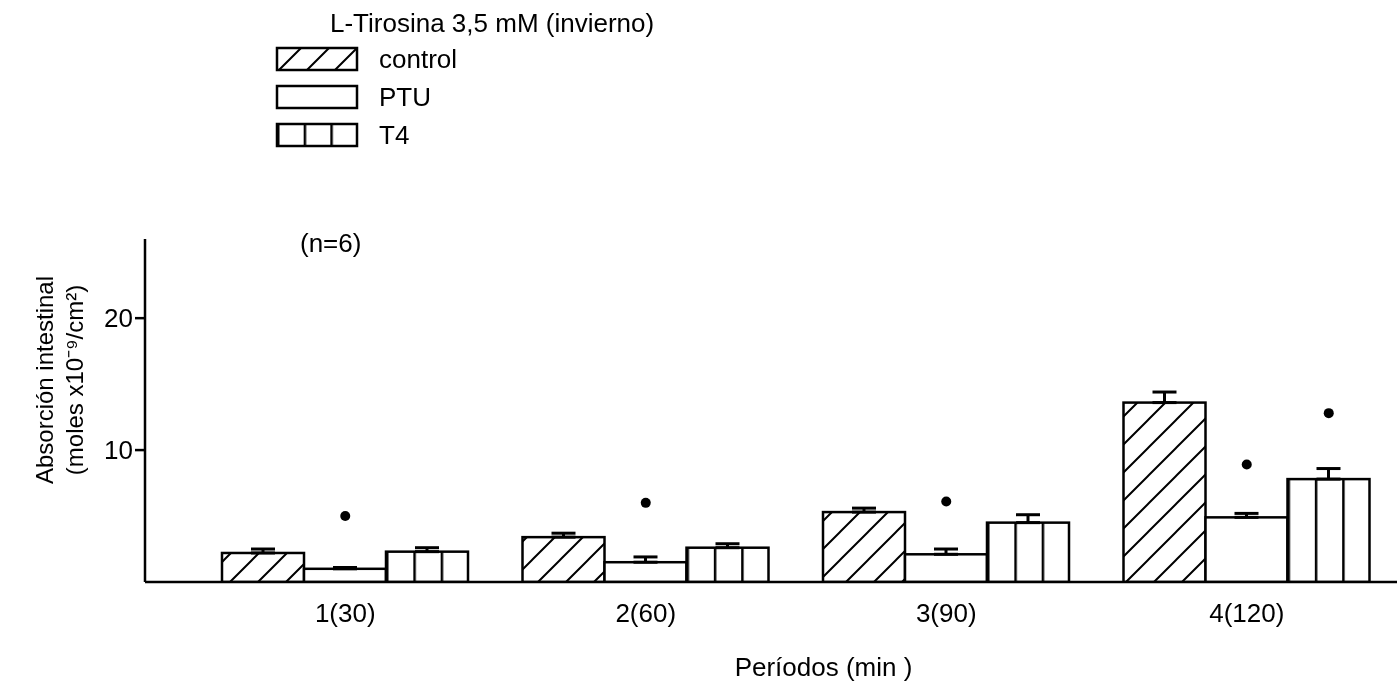  What do you see at coordinates (405, 97) in the screenshot?
I see `legend-label: PTU` at bounding box center [405, 97].